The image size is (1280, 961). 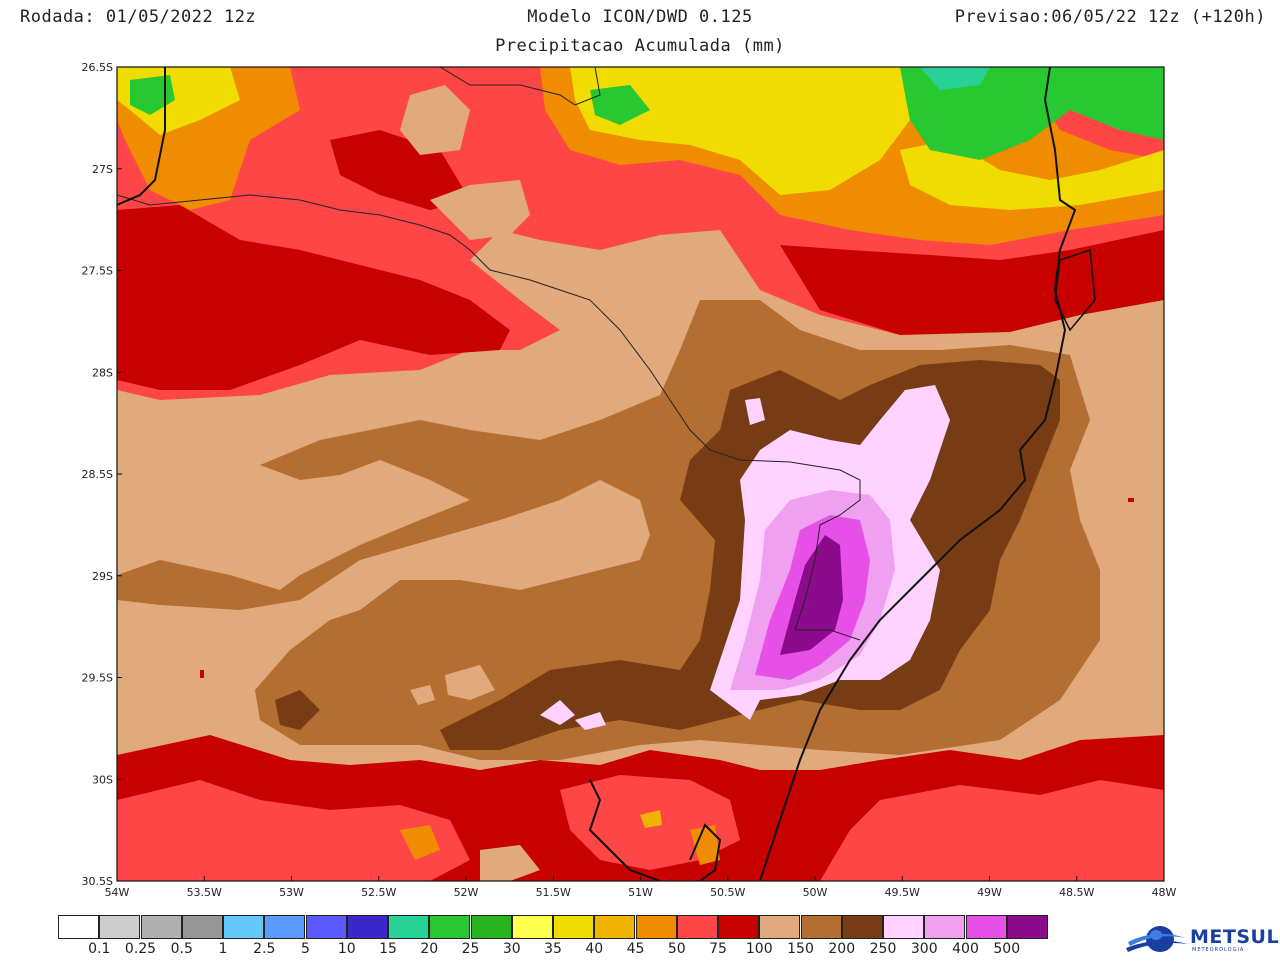 I want to click on legend-label: 250, so click(x=883, y=949).